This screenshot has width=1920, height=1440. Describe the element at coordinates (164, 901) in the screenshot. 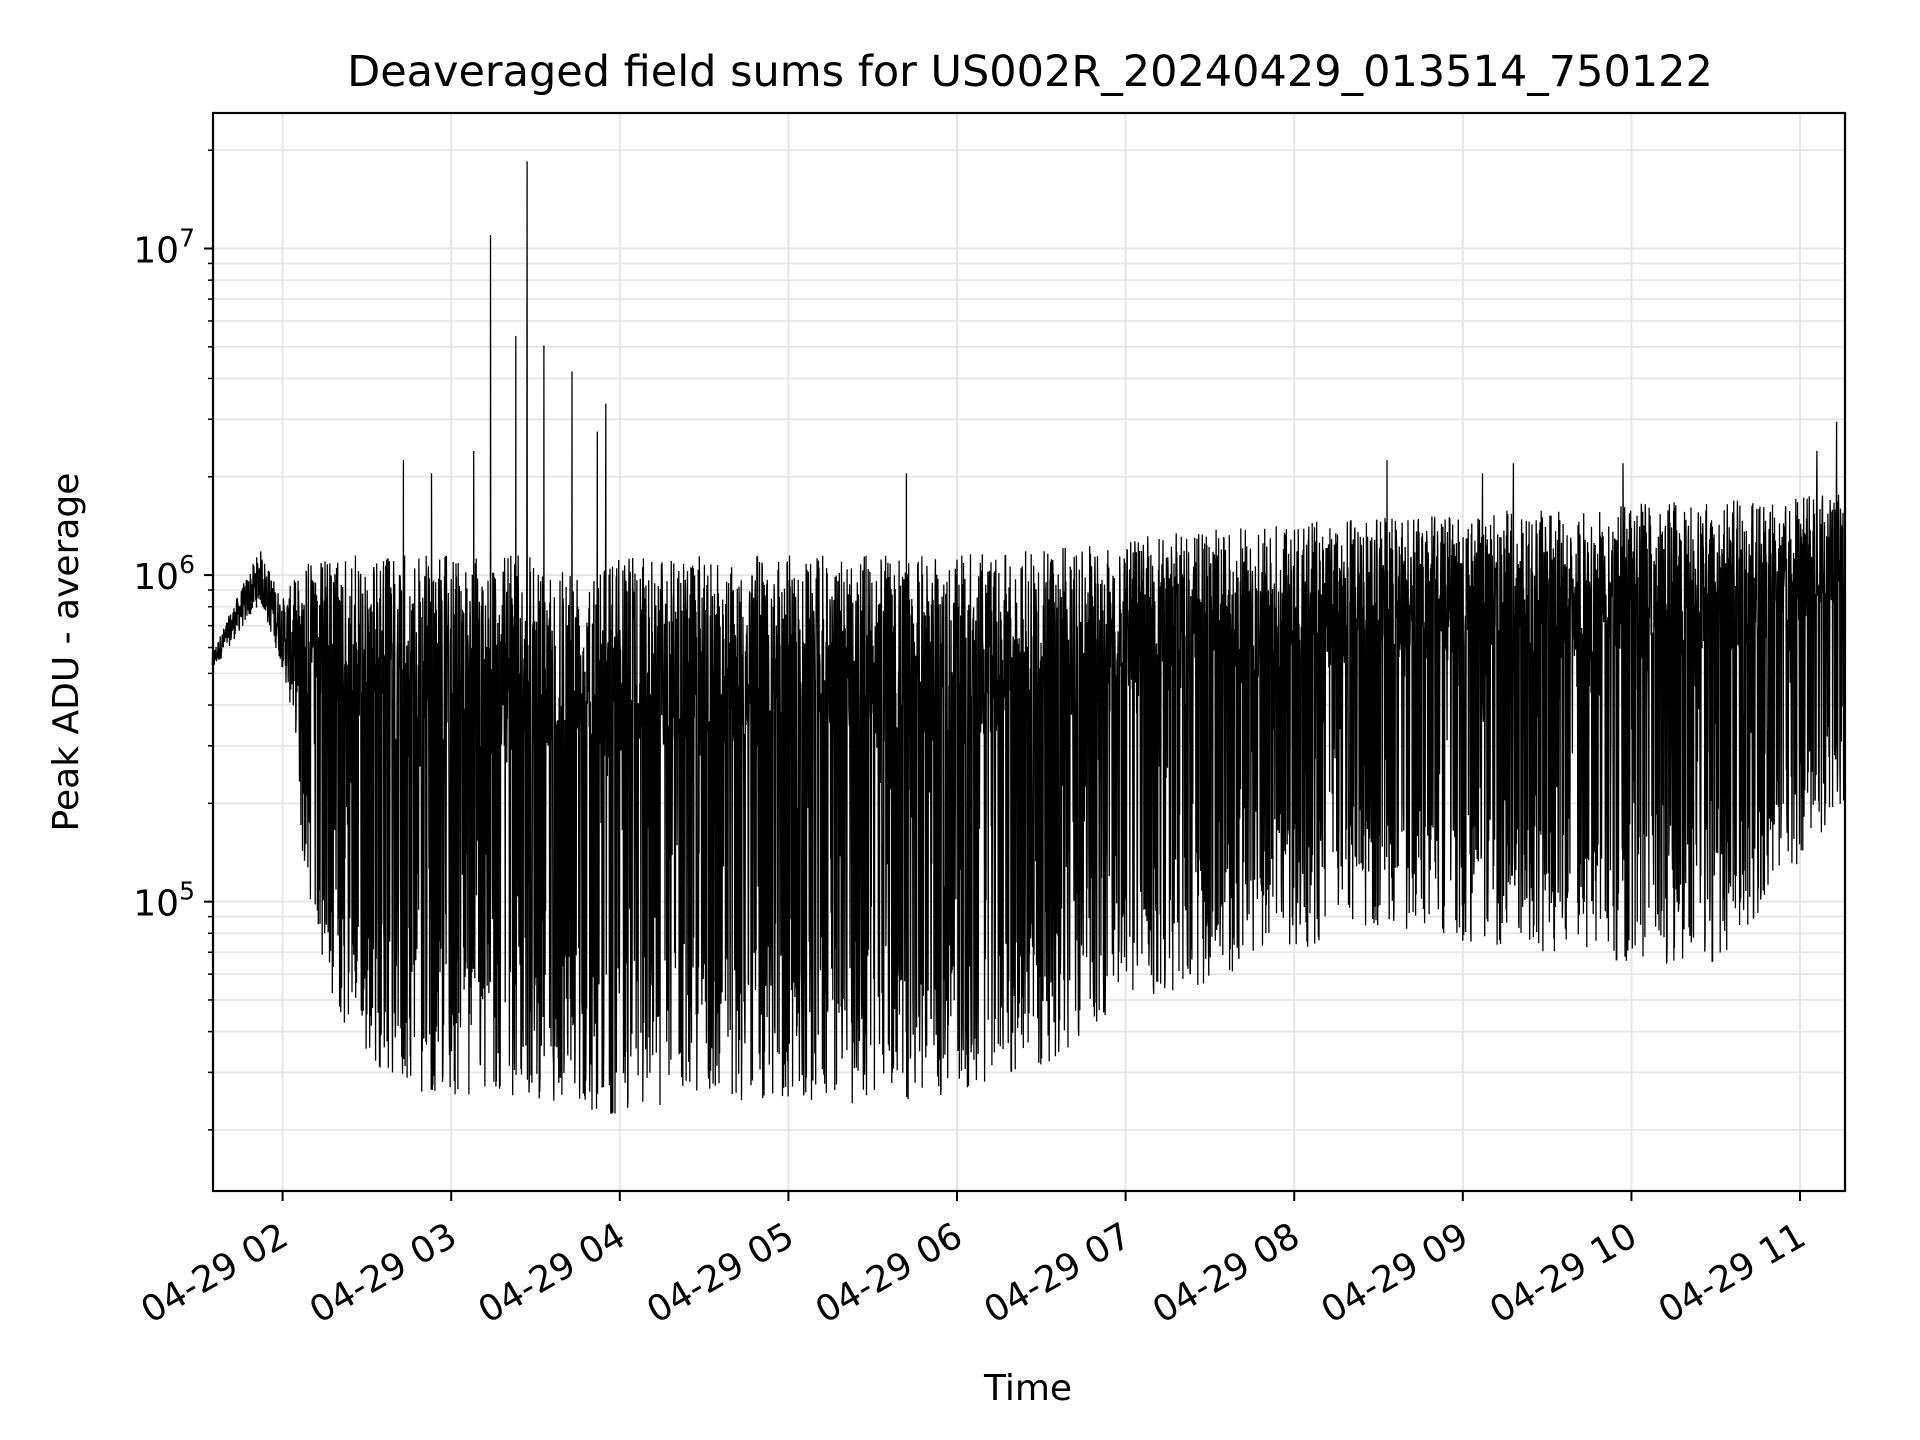

I see `y-tick-label: 10⁵` at that location.